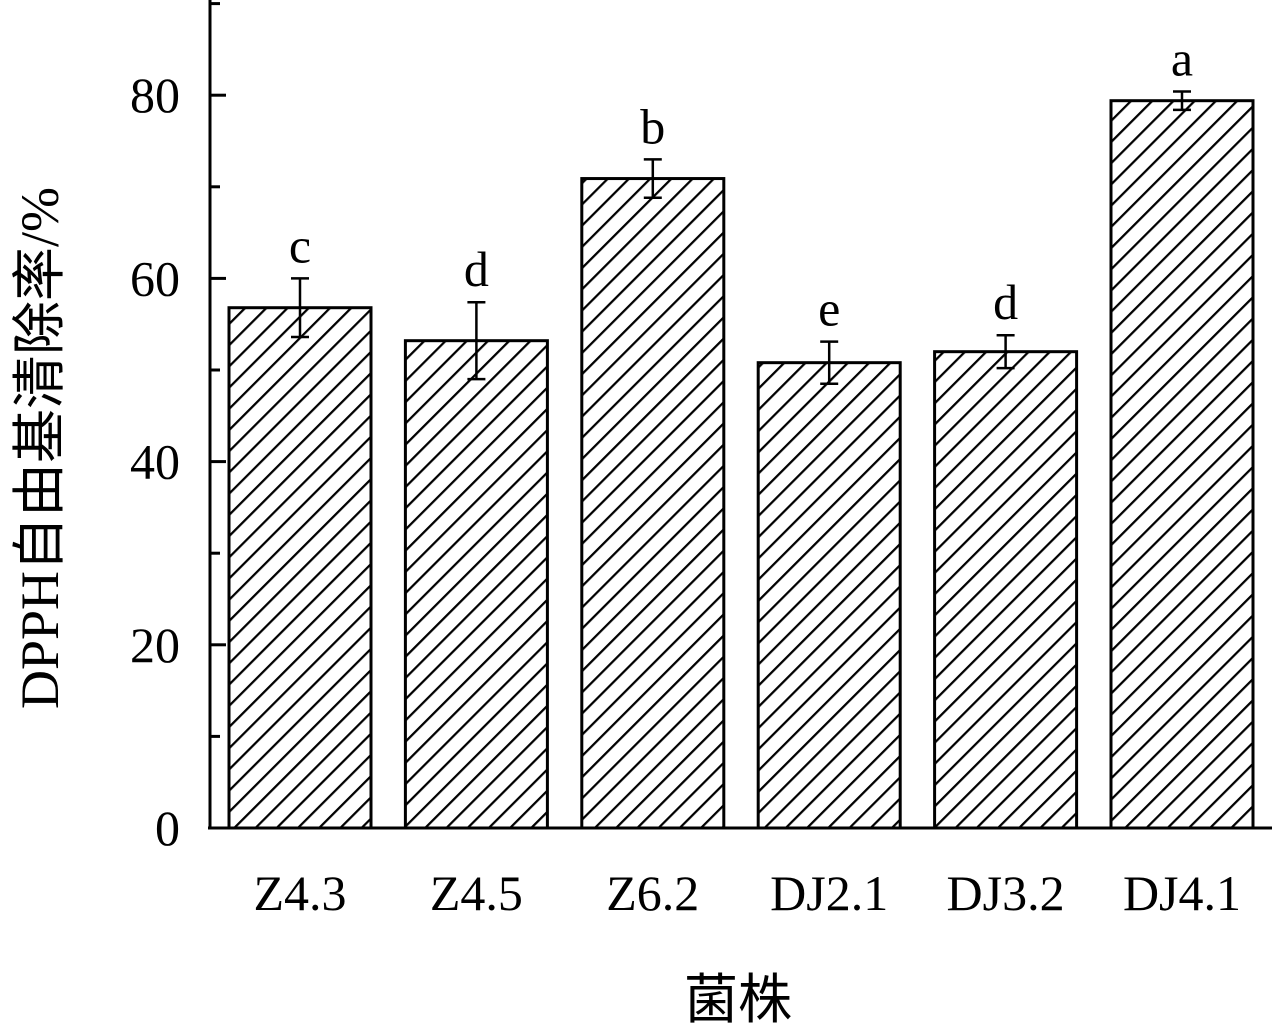 This screenshot has height=1032, width=1272. Describe the element at coordinates (167, 828) in the screenshot. I see `y-tick-label: 0` at that location.